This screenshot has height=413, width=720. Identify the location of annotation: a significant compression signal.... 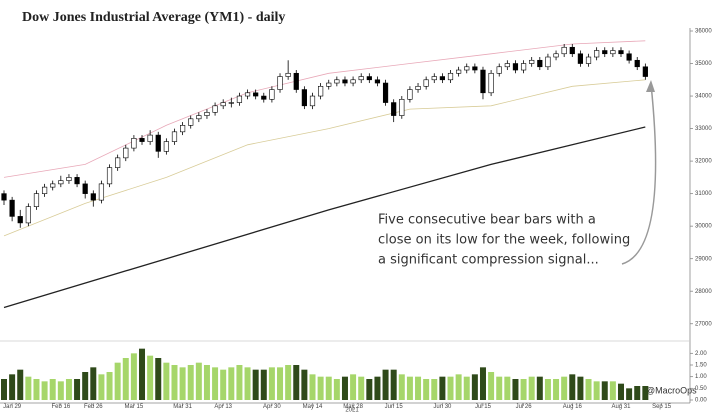
(488, 260).